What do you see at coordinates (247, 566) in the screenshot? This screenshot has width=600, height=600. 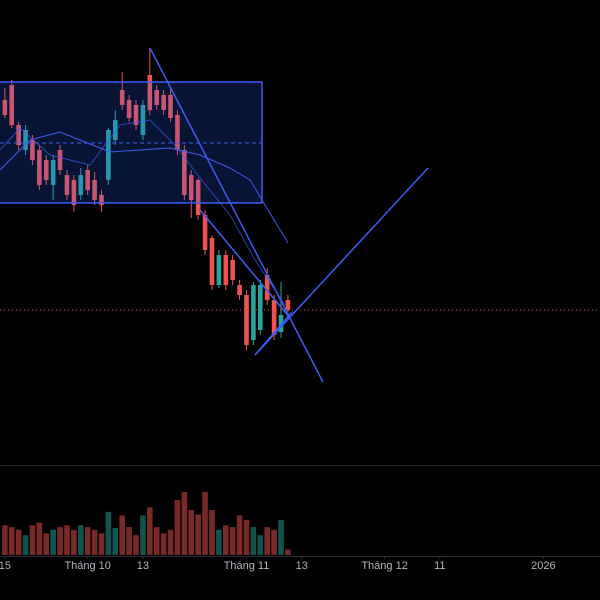 I see `x-tick-label: Tháng 11` at bounding box center [247, 566].